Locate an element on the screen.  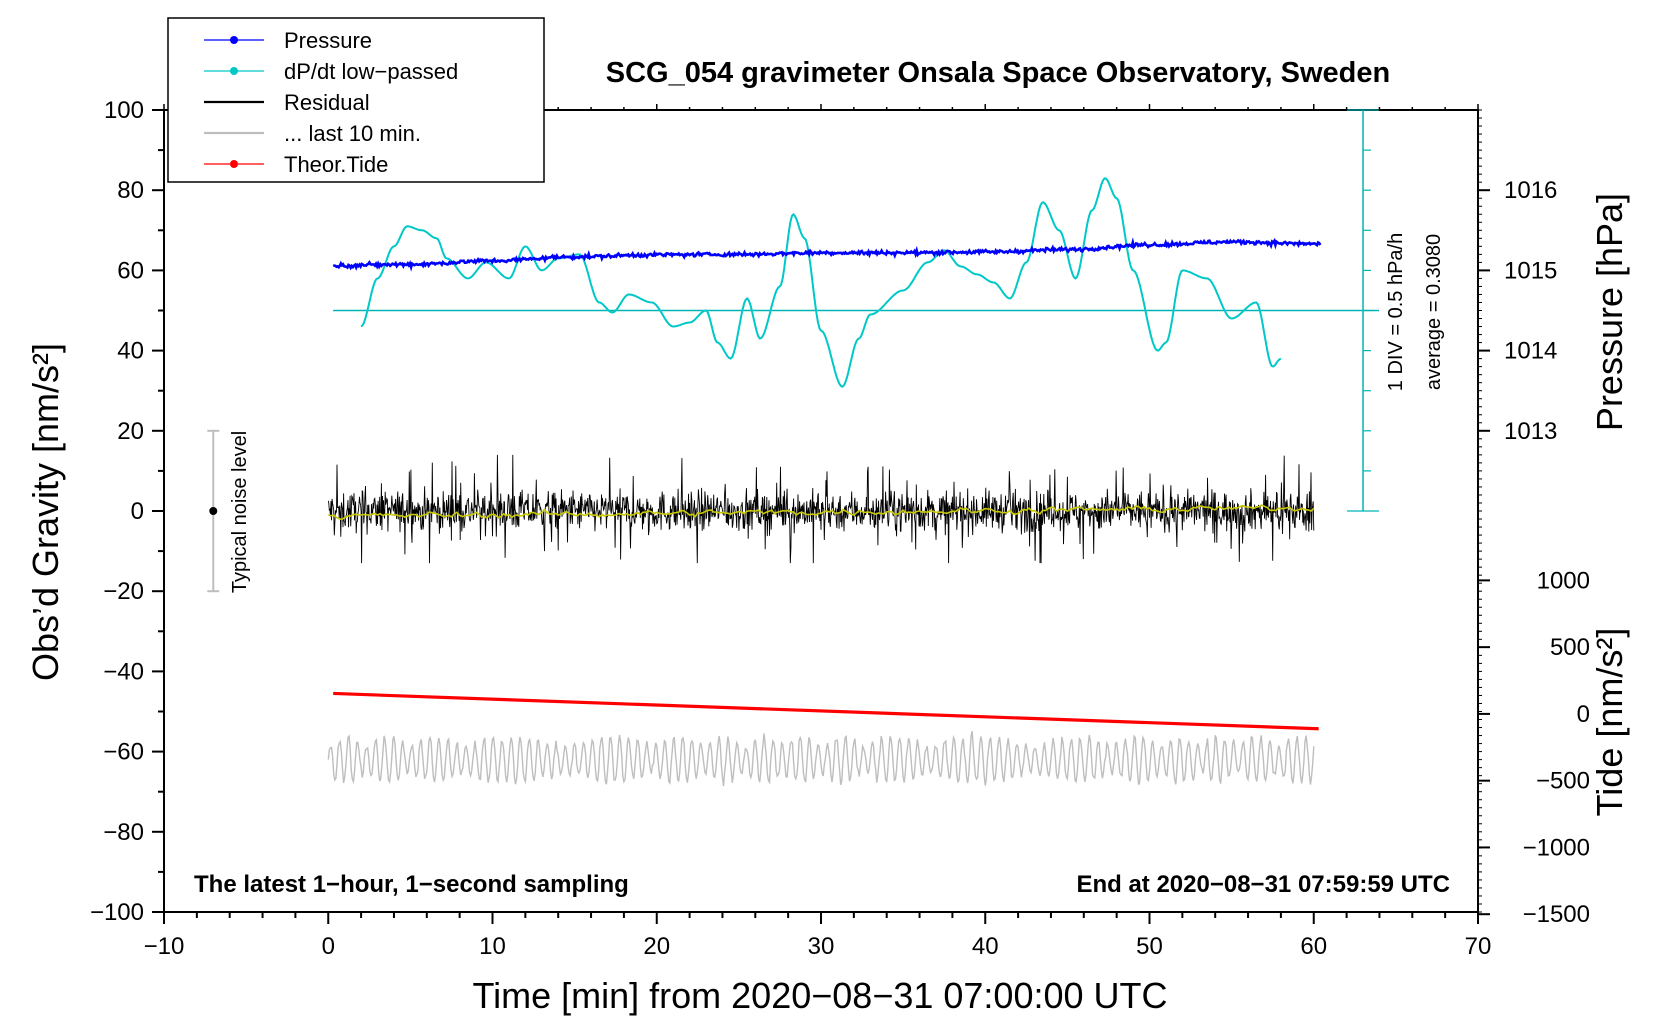
x-tick-label: −10 is located at coordinates (164, 946).